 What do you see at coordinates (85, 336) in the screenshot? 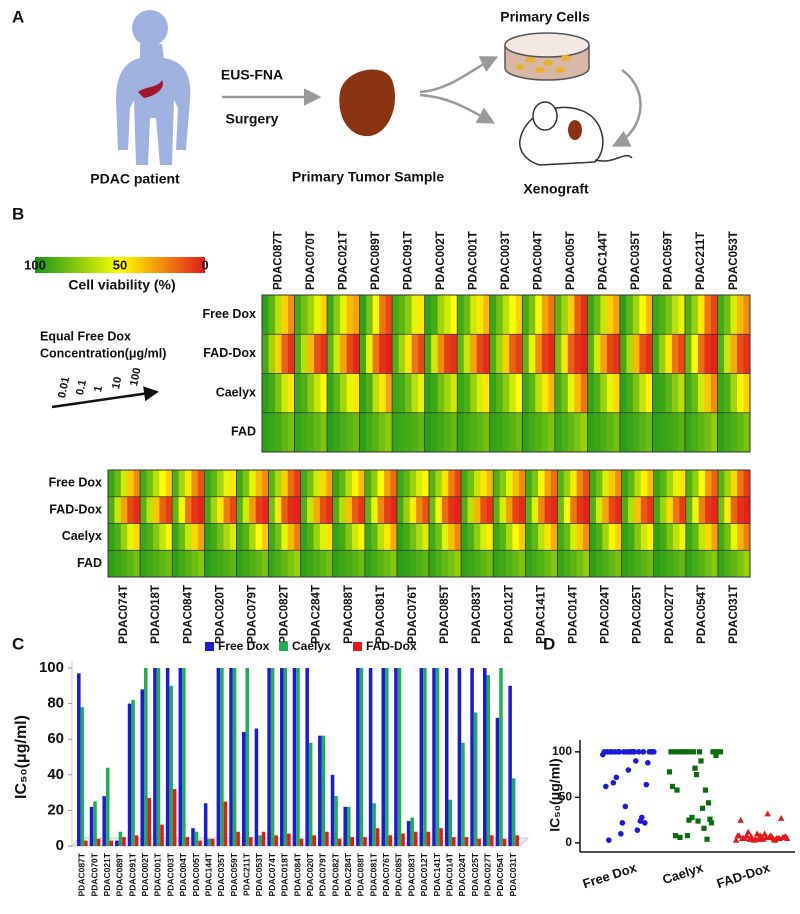
I see `concentration-label: Equal Free Dox` at bounding box center [85, 336].